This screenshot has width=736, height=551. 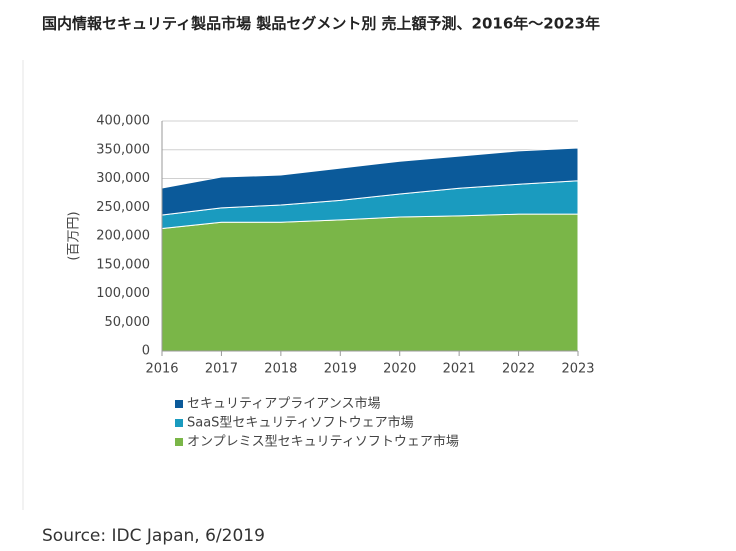 What do you see at coordinates (161, 369) in the screenshot?
I see `x-tick-label: 2016` at bounding box center [161, 369].